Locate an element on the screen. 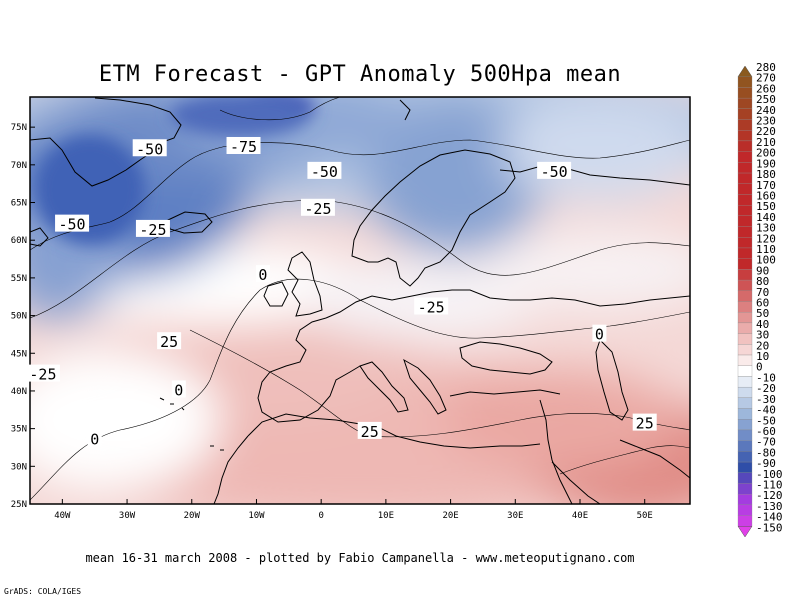  lat-tick-label: 25N is located at coordinates (19, 505).